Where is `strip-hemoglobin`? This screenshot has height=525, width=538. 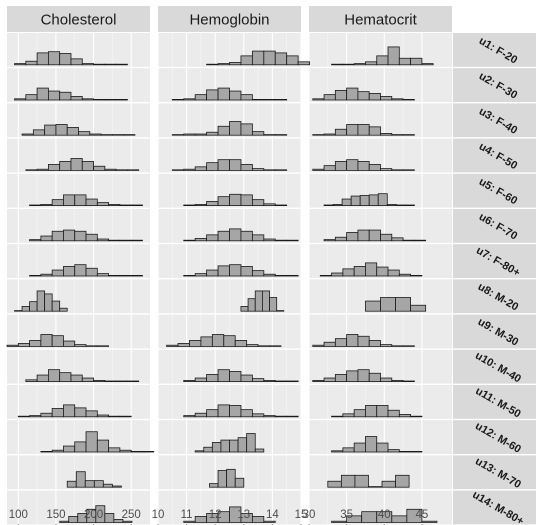 strip-hemoglobin is located at coordinates (229, 19).